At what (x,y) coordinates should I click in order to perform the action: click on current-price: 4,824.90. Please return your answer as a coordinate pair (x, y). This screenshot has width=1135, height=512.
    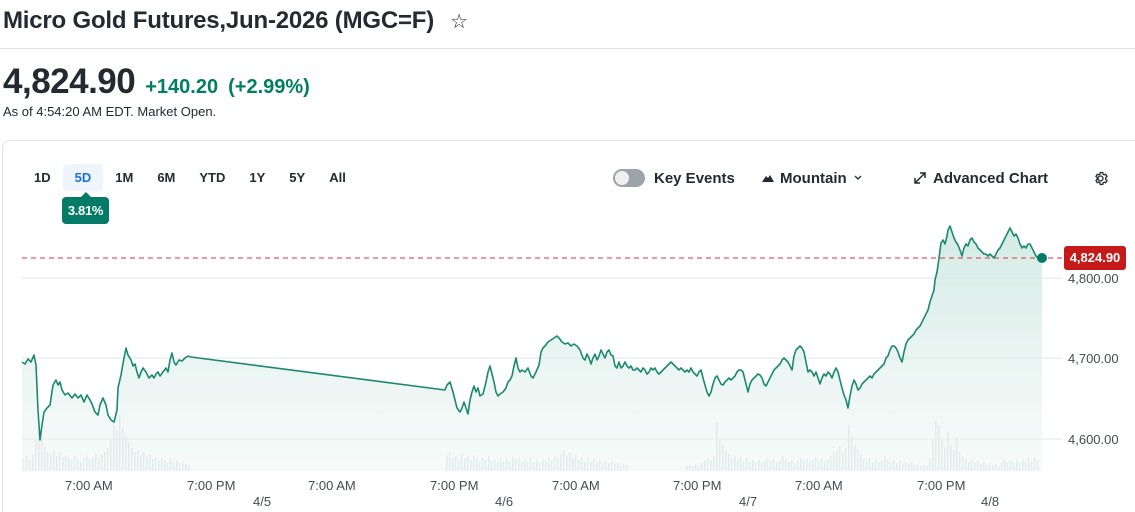
    Looking at the image, I should click on (69, 81).